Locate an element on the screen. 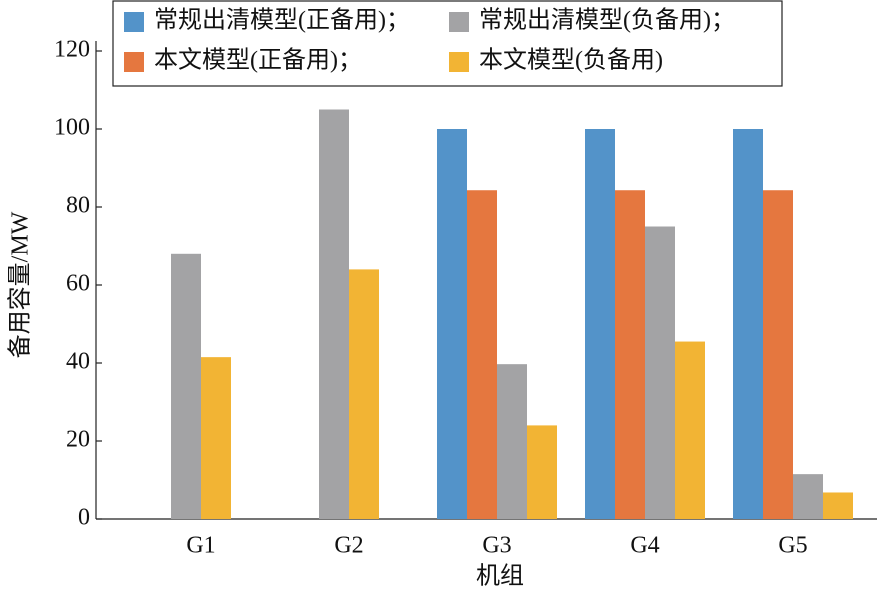 This screenshot has width=877, height=594. y-axis-label: 备用容量/MW is located at coordinates (20, 284).